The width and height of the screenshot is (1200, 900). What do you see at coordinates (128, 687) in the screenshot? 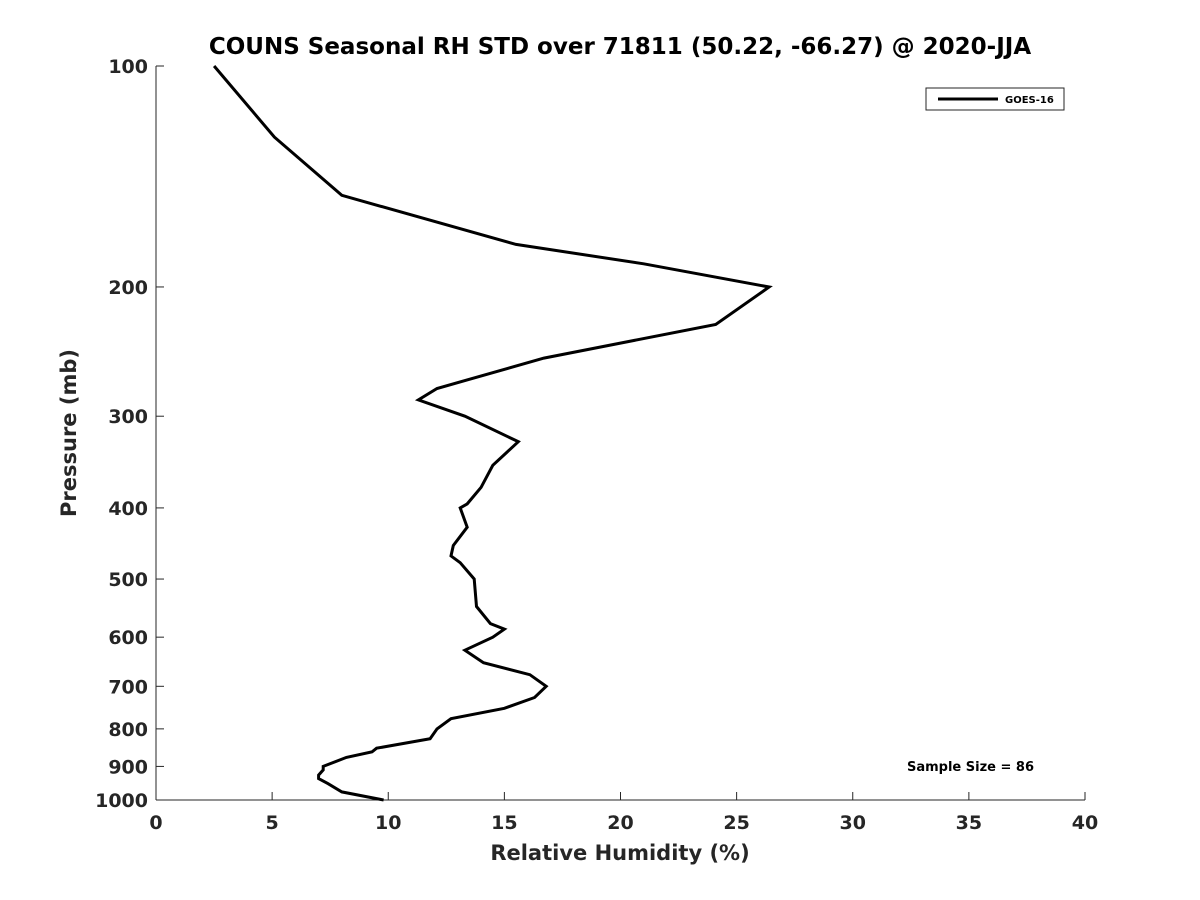
I see `y-tick-label: 700` at bounding box center [128, 687].